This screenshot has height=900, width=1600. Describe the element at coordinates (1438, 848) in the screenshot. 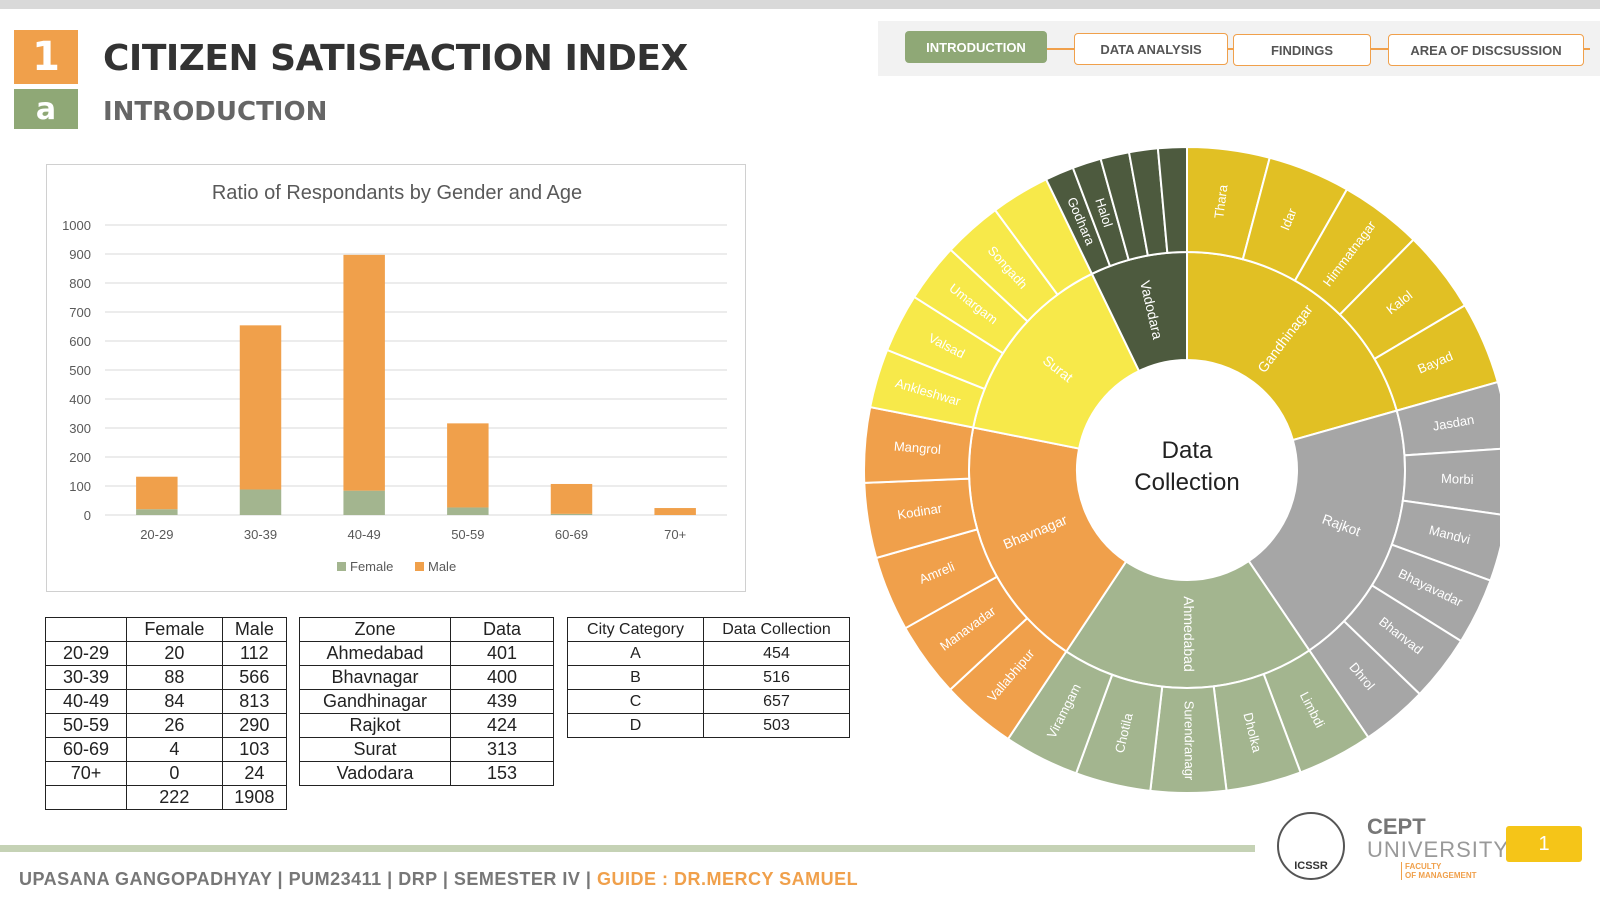

I see `cept-logo: CEPT UNIVERSITY FACULTY OF MANAGEMENT` at that location.